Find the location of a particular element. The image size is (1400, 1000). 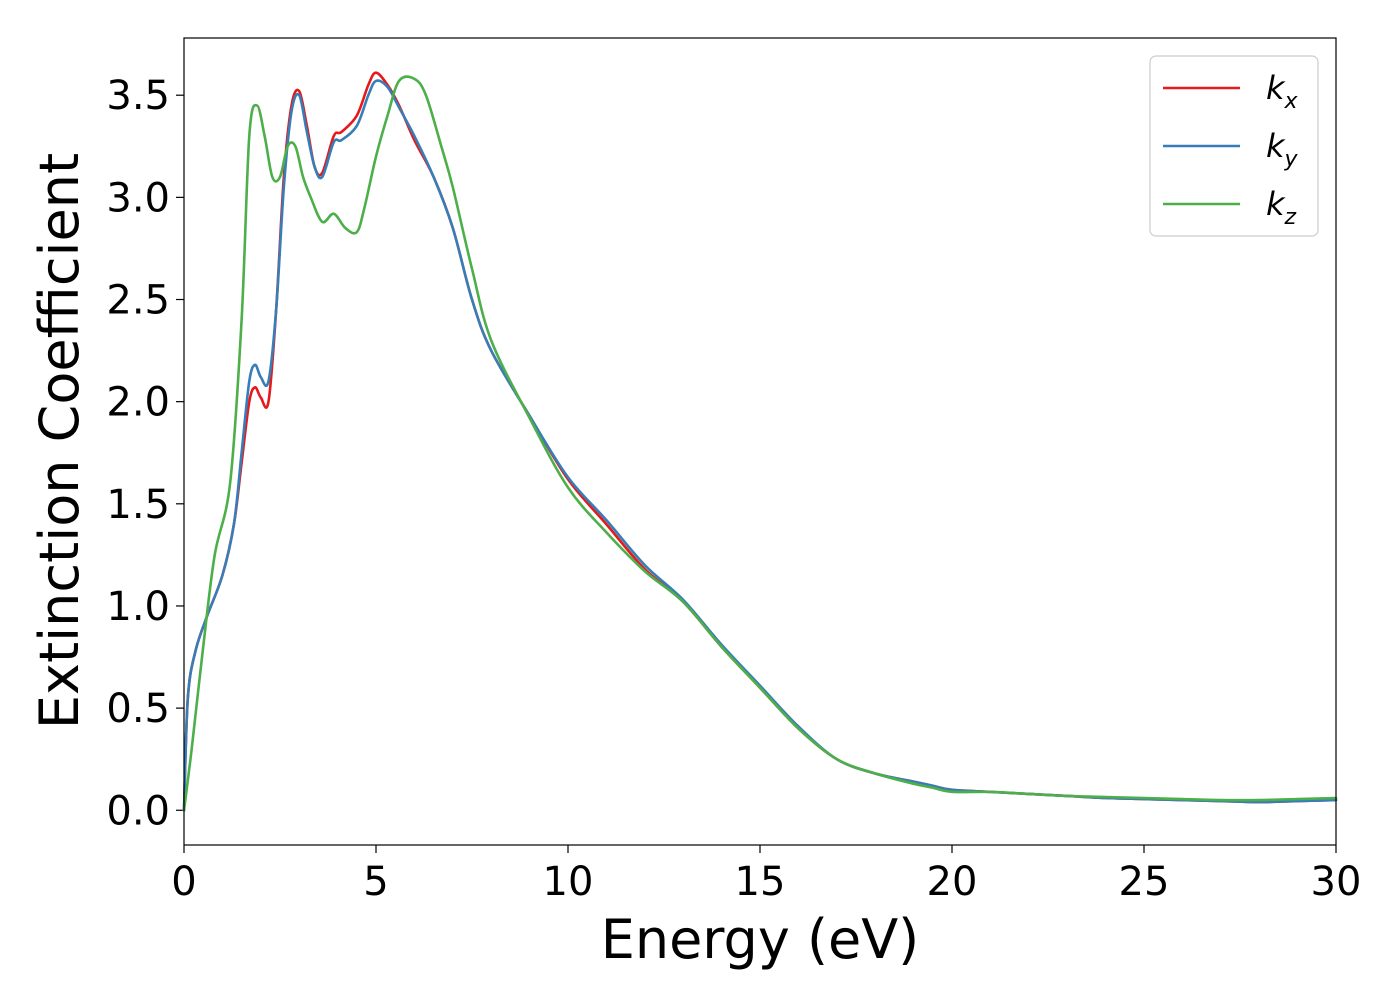

legend-label-x: kx is located at coordinates (1282, 91).